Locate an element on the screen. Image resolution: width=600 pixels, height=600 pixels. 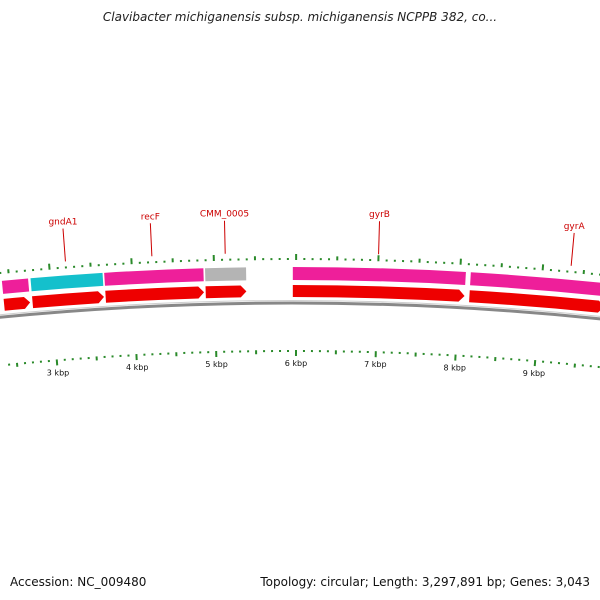
kbp-label: 6 kbp is located at coordinates (296, 363).